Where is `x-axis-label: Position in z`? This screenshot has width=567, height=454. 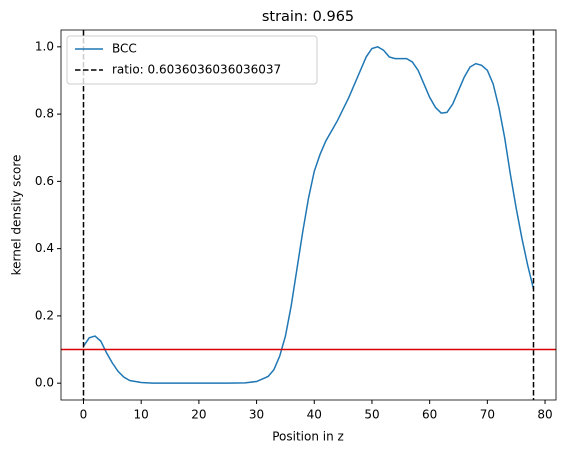 x-axis-label: Position in z is located at coordinates (308, 437).